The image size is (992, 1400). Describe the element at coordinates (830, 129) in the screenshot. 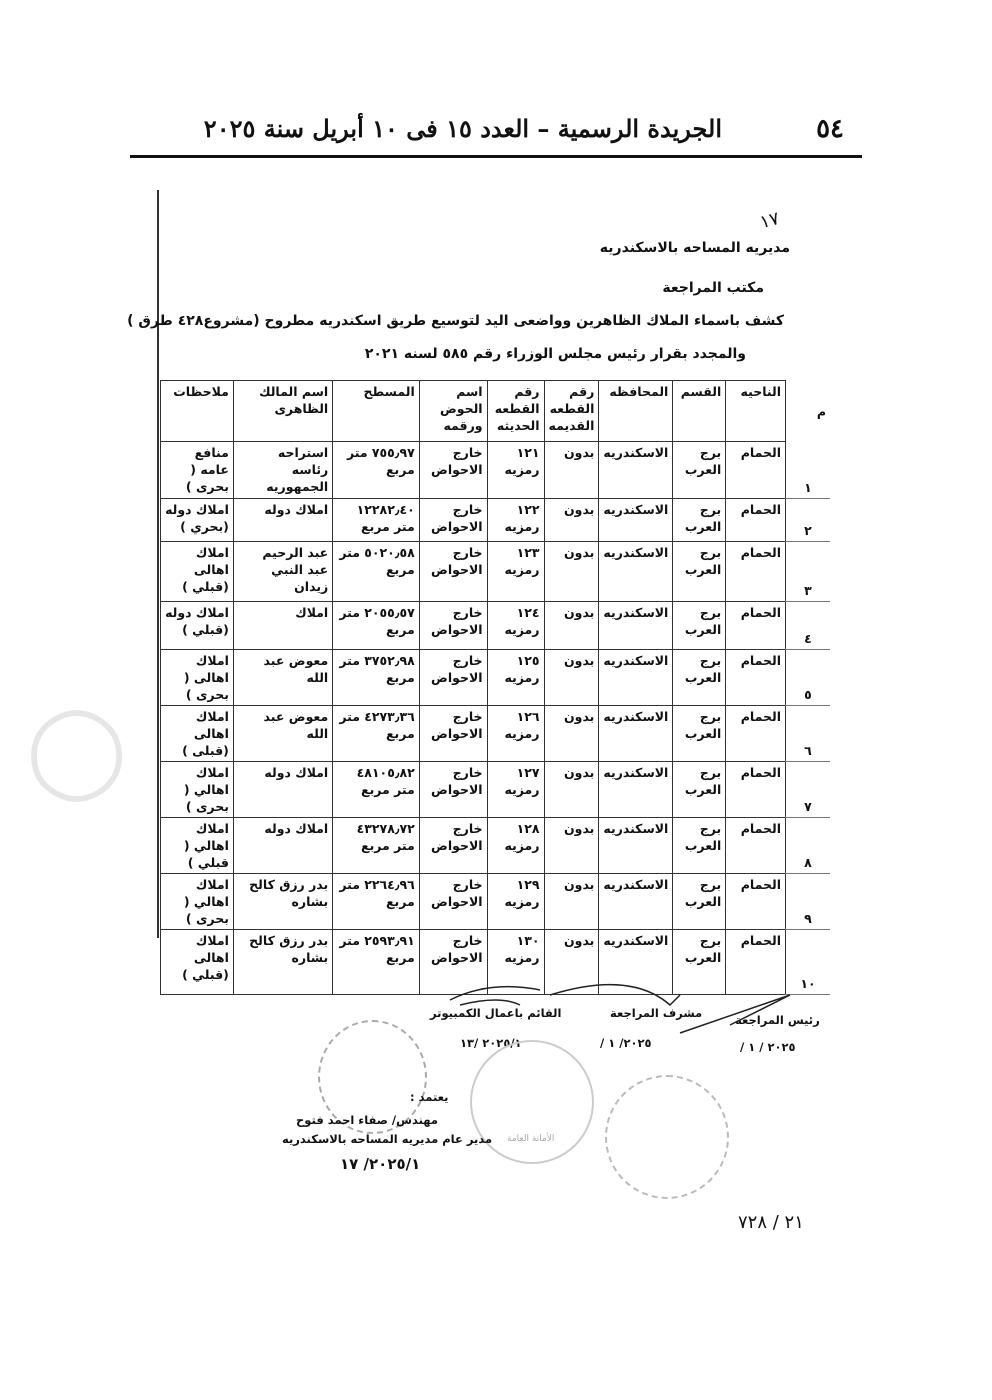

I see `page-number: ٥٤` at that location.